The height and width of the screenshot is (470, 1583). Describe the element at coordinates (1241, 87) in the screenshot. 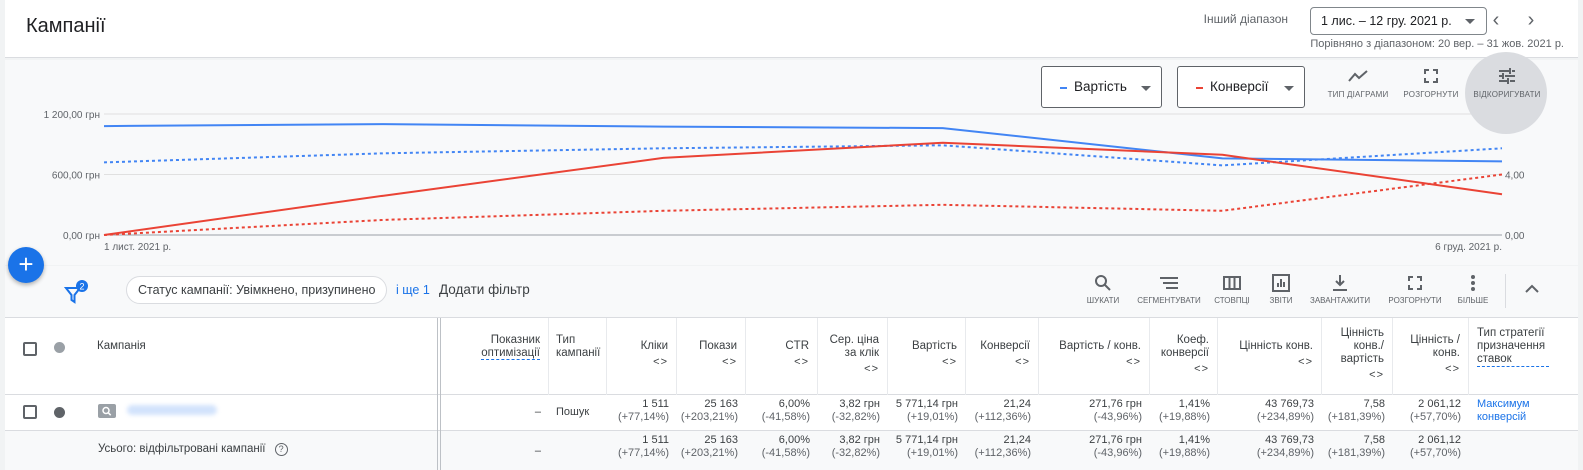

I see `metric-selector-conversions: Конверсії` at that location.